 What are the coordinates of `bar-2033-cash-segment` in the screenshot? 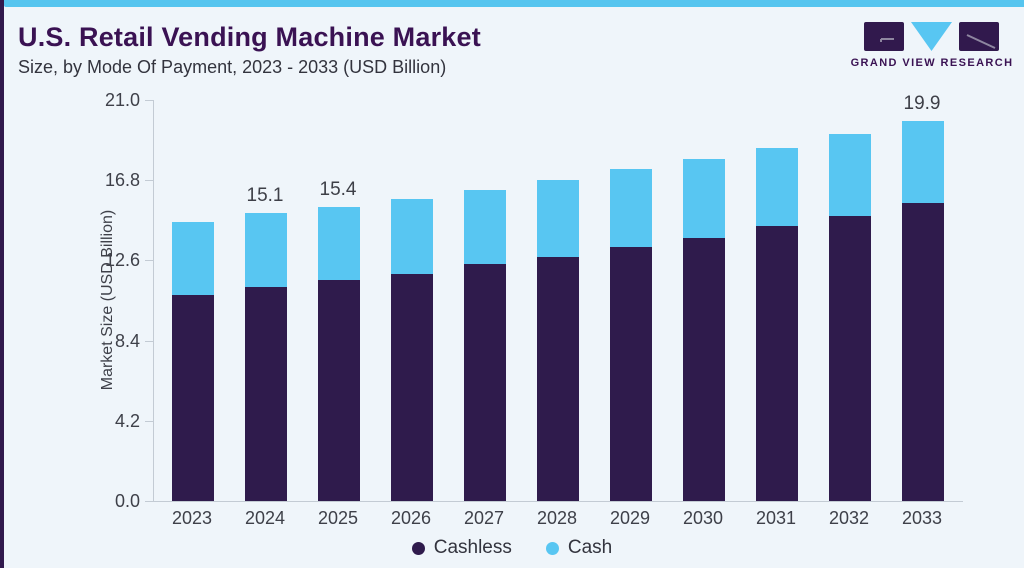 It's located at (923, 162).